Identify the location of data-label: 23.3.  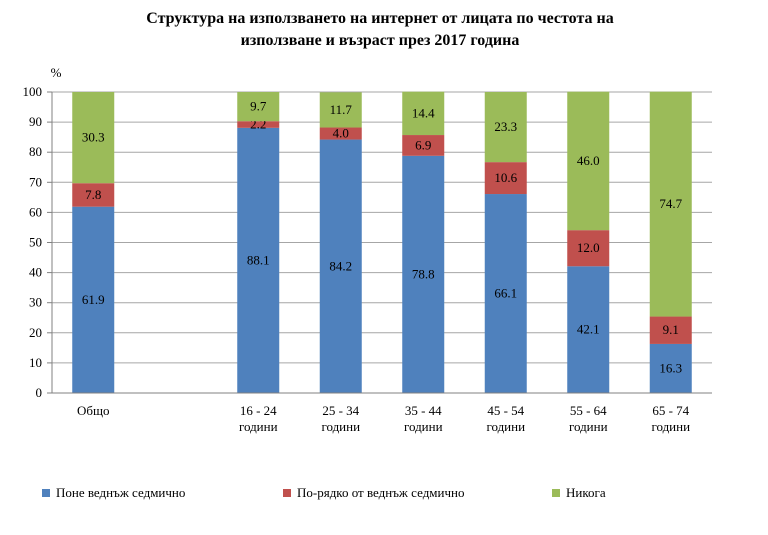
(505, 126).